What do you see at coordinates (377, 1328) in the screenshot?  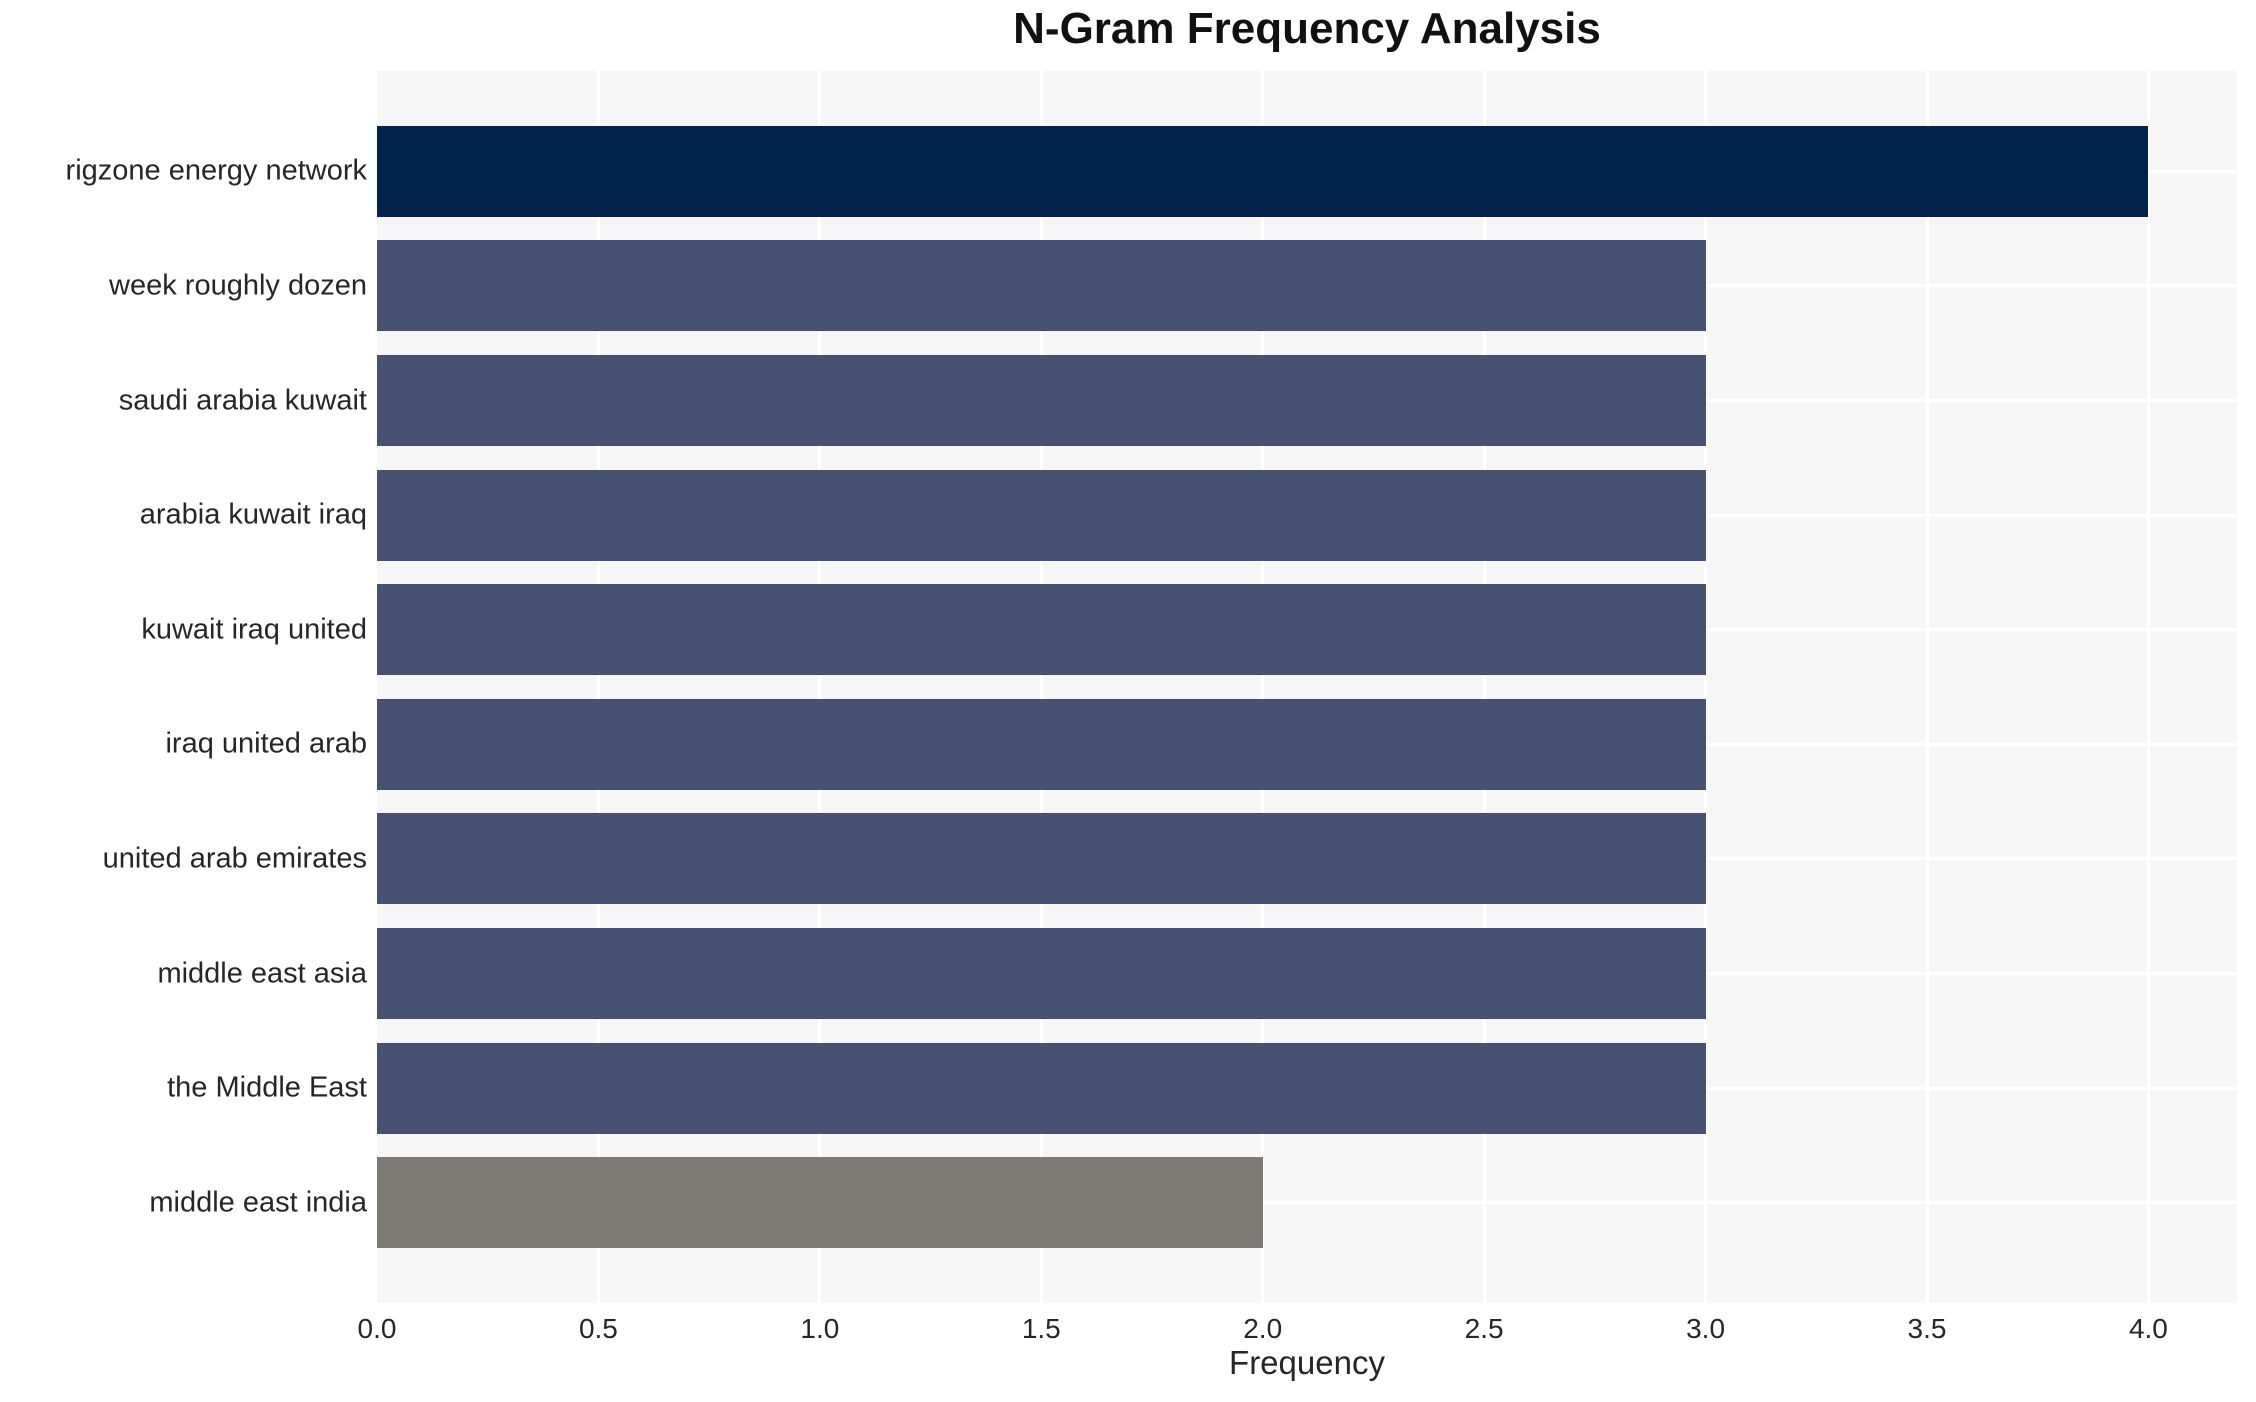 I see `x-tick-label: 0.0` at bounding box center [377, 1328].